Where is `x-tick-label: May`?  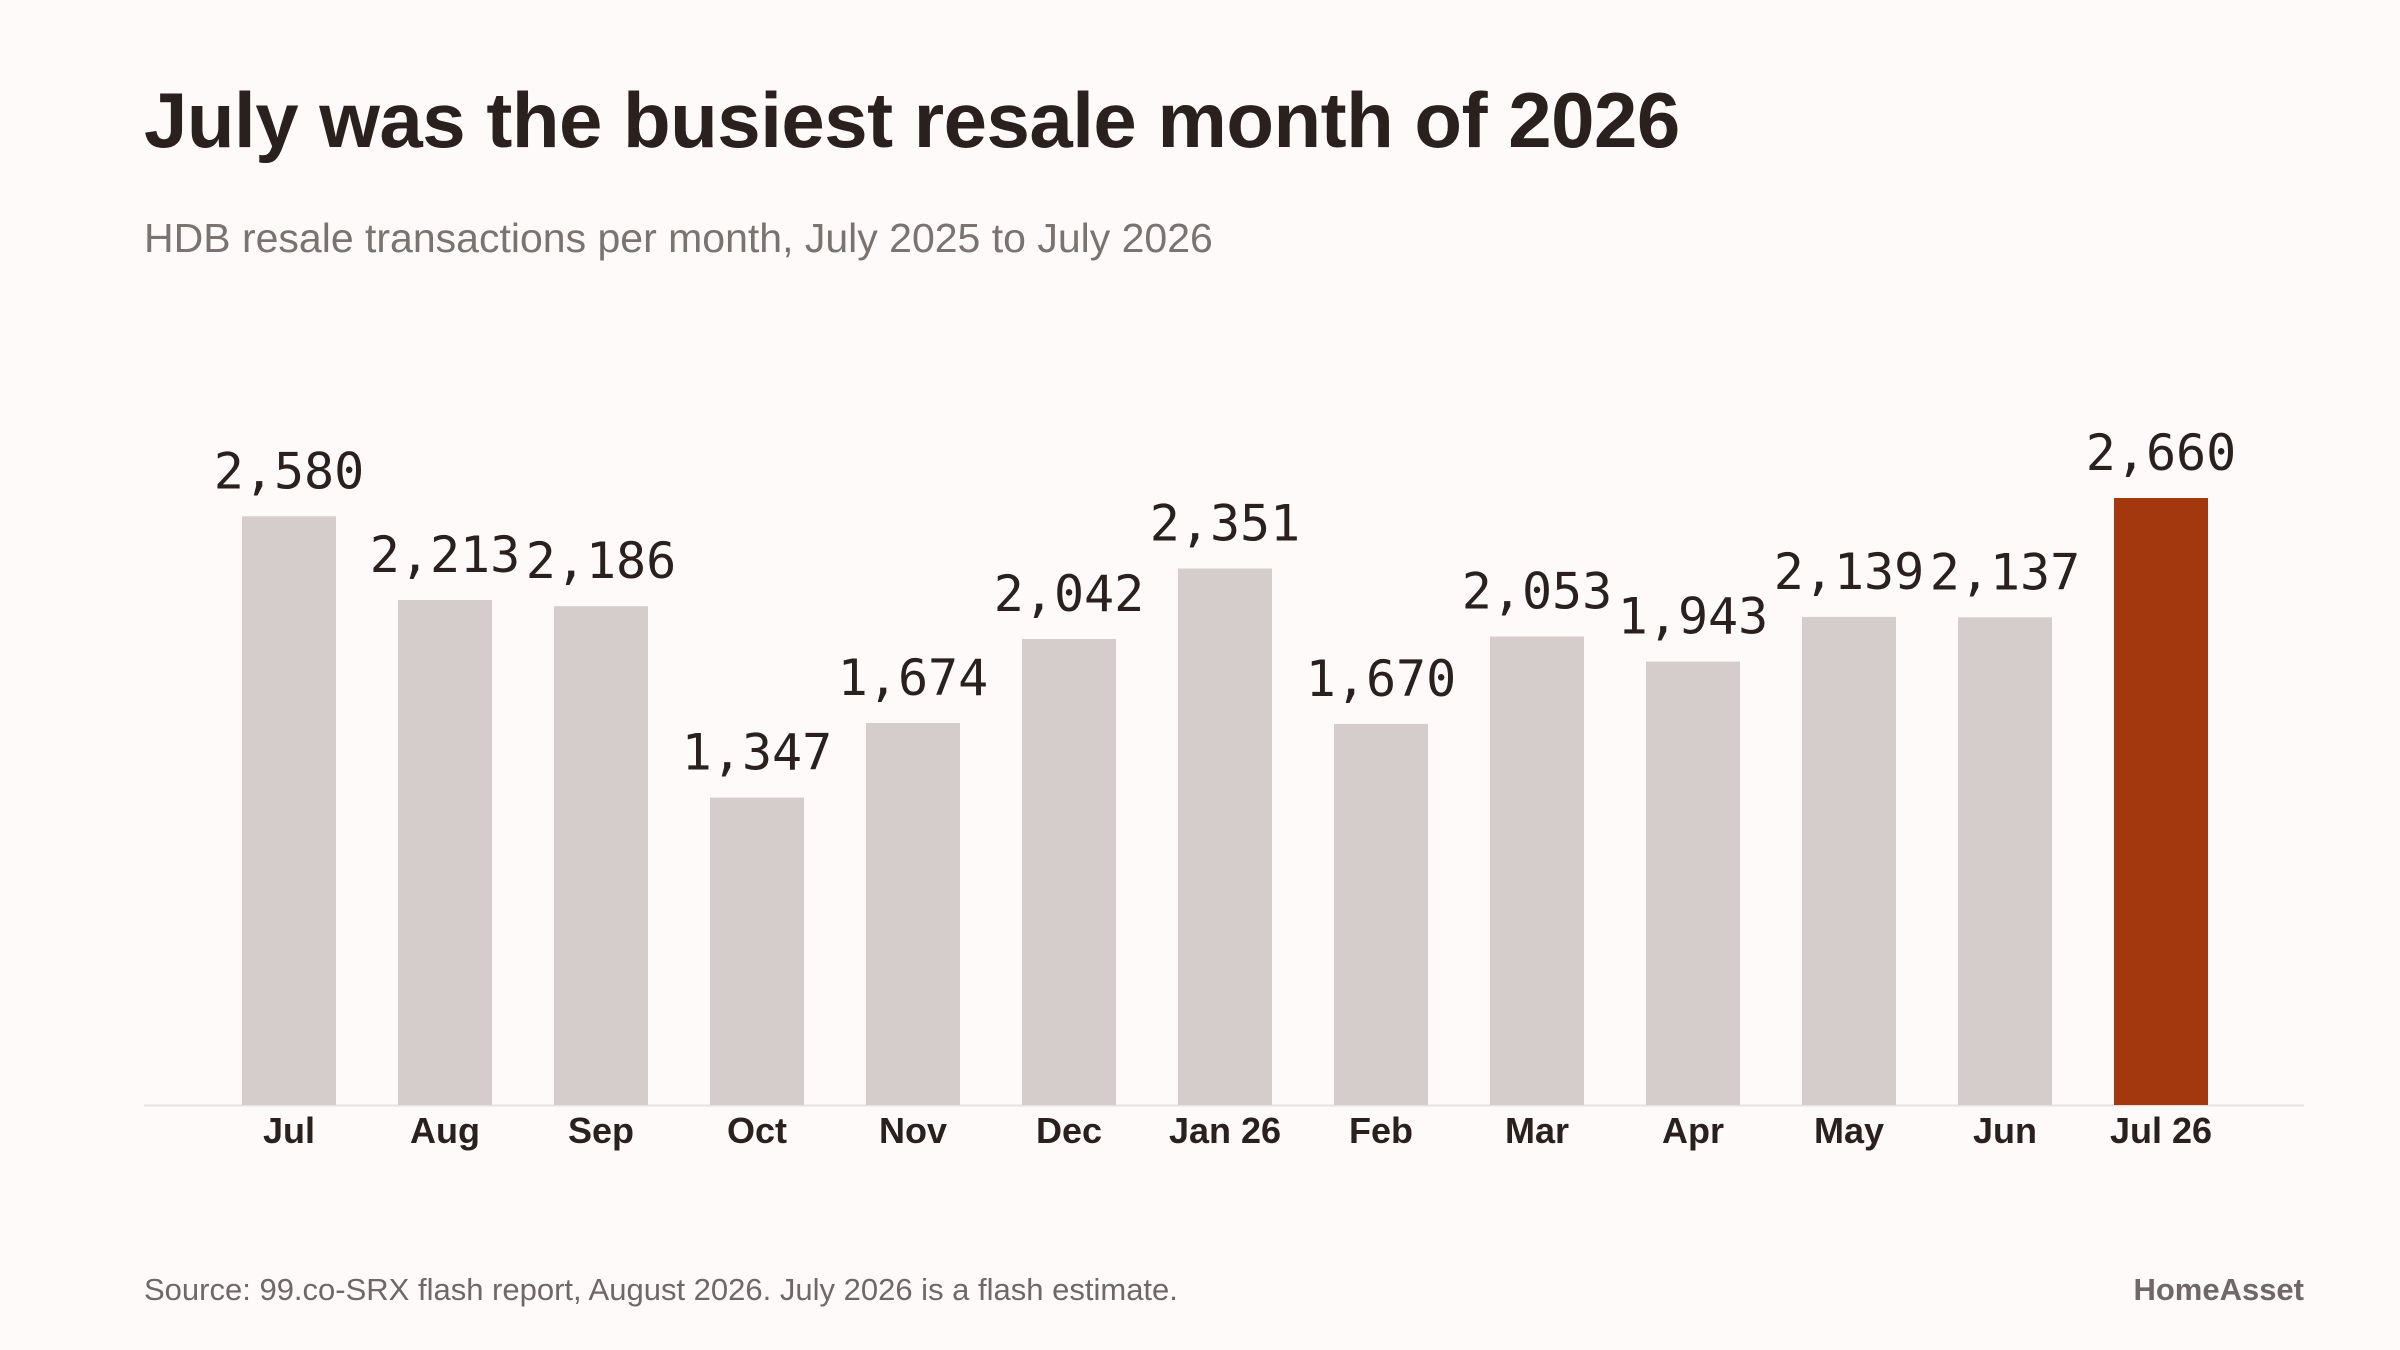
x-tick-label: May is located at coordinates (1849, 1130).